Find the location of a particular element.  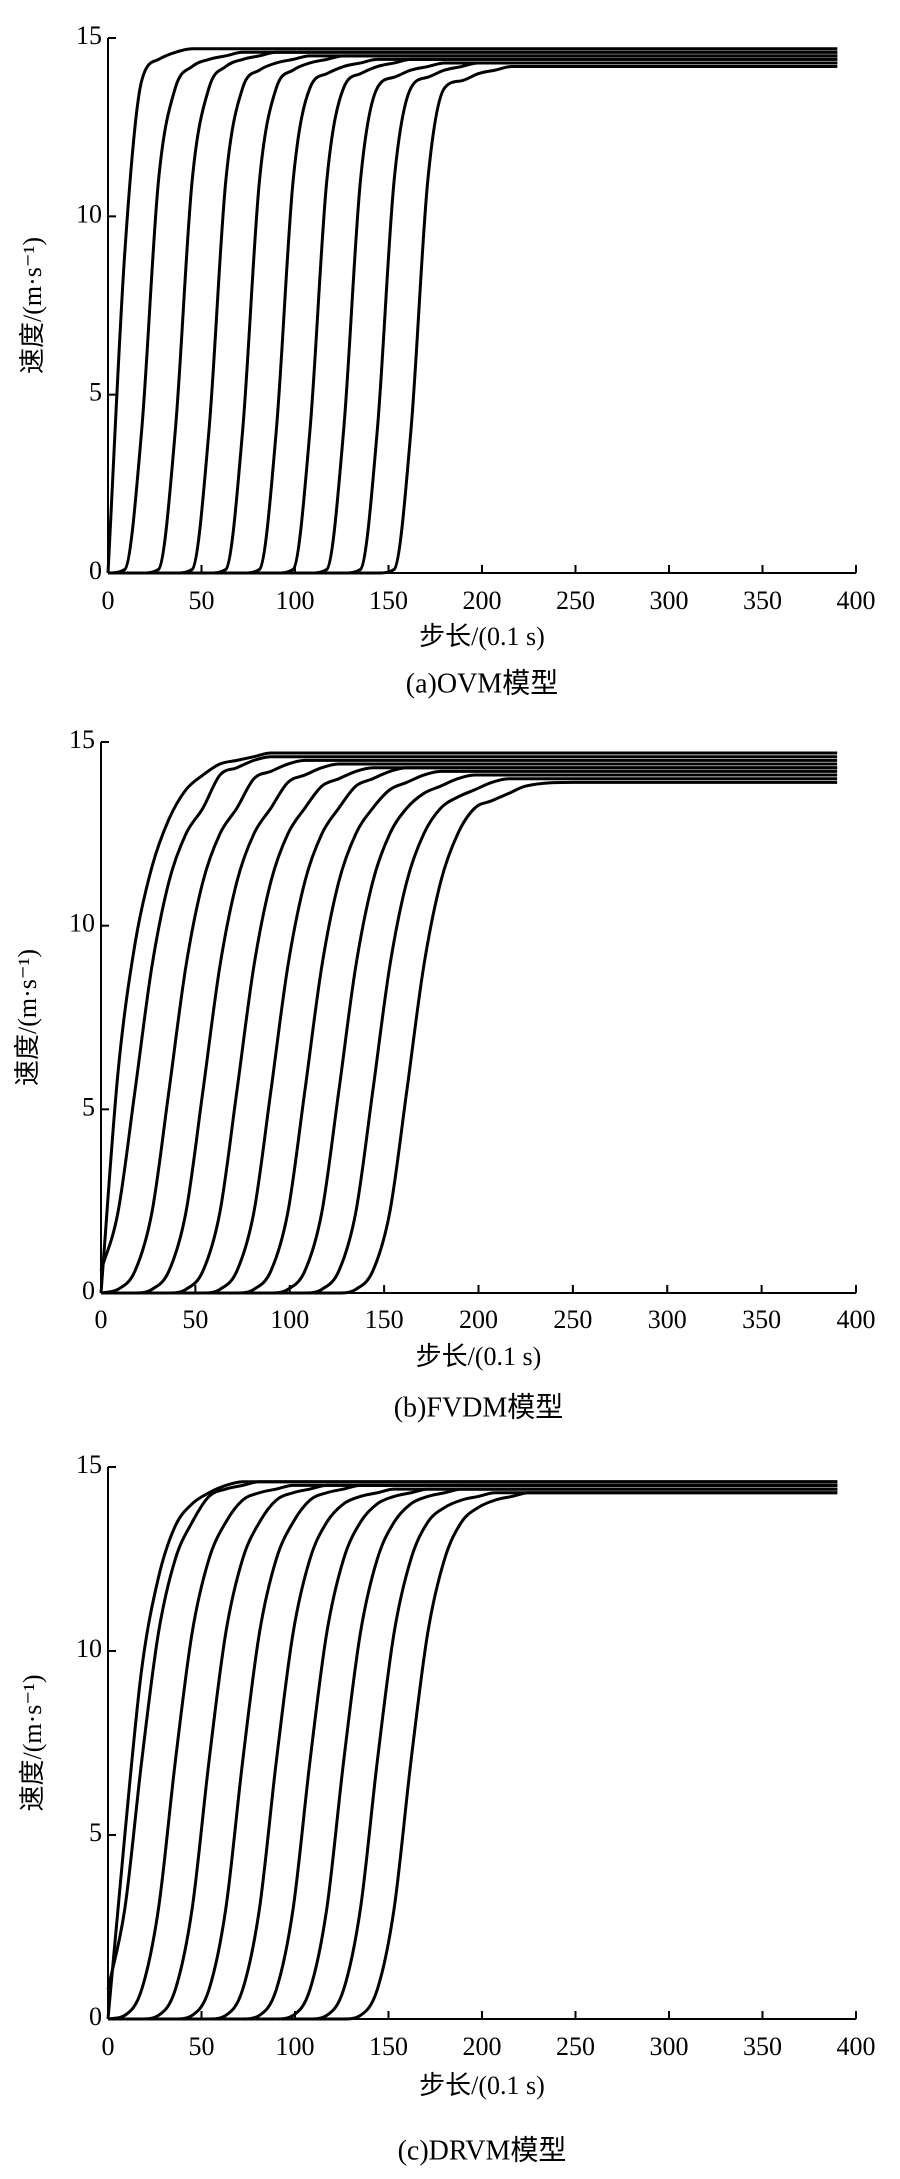

chart-title: (b)FVDM模型 is located at coordinates (479, 1407).